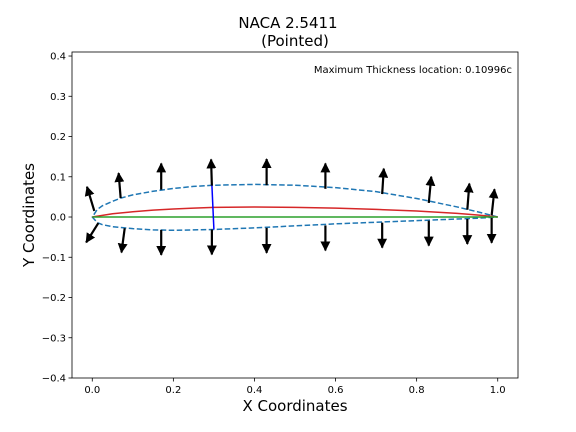  Describe the element at coordinates (295, 41) in the screenshot. I see `chart-subtitle: (Pointed)` at that location.